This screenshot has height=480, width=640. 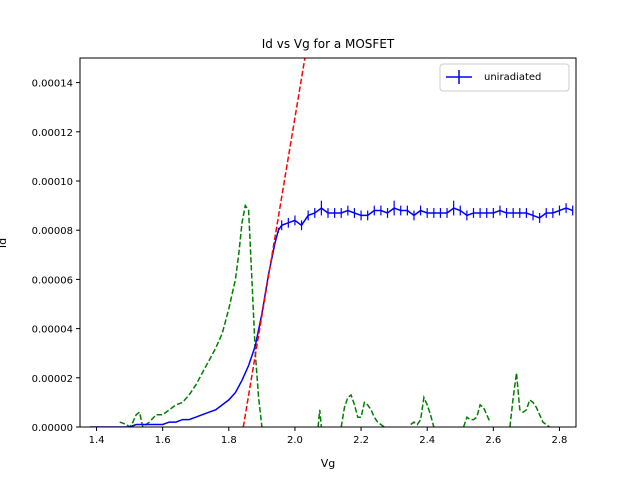 I want to click on legend-frame, so click(x=504, y=77).